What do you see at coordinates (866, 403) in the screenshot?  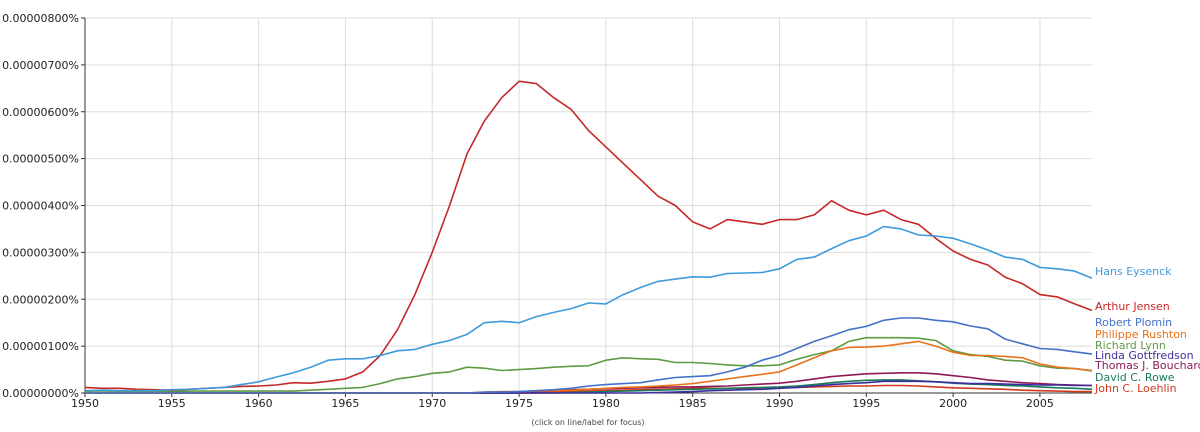 I see `x-tick-label: 1995` at bounding box center [866, 403].